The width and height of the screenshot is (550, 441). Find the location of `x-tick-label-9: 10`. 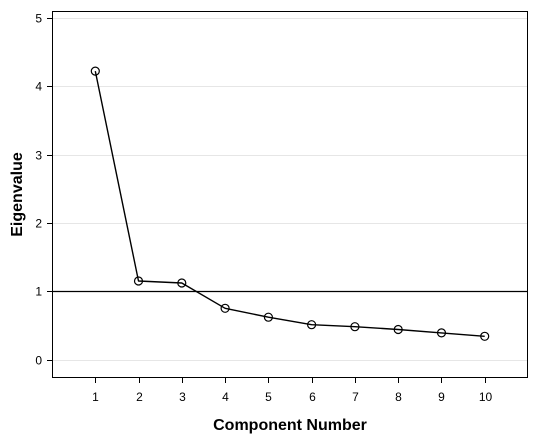

x-tick-label-9: 10 is located at coordinates (486, 397).